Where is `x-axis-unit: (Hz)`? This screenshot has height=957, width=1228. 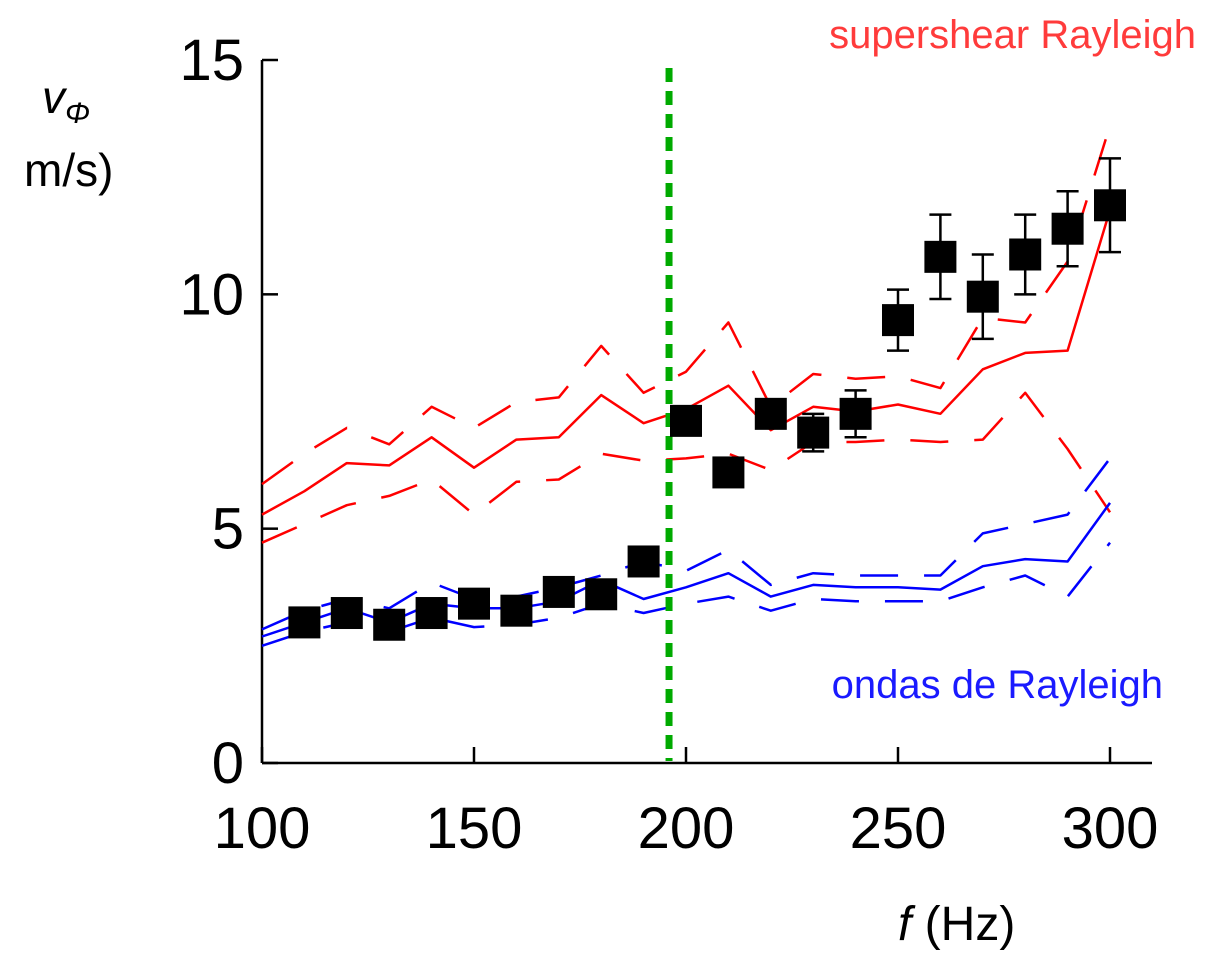 x-axis-unit: (Hz) is located at coordinates (963, 924).